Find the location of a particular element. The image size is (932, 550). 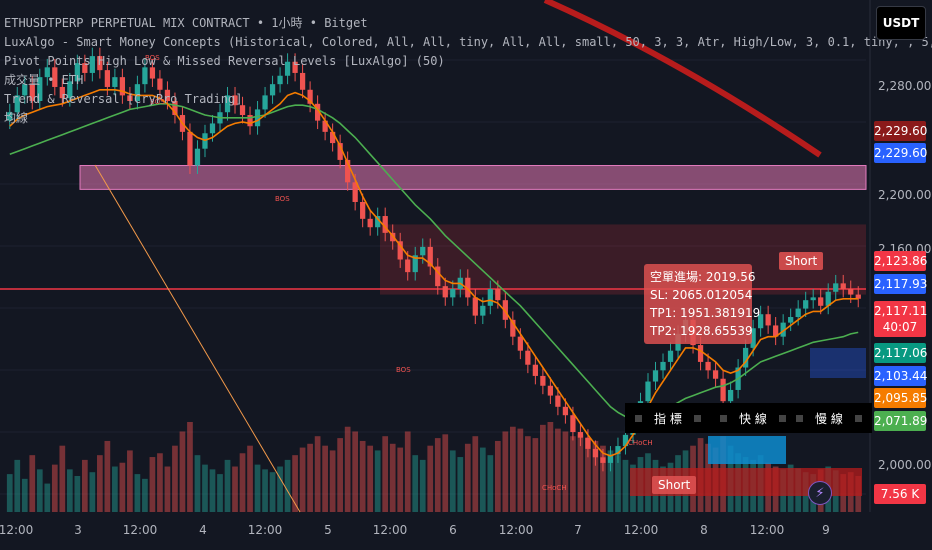

time-tick: 9 is located at coordinates (826, 530).